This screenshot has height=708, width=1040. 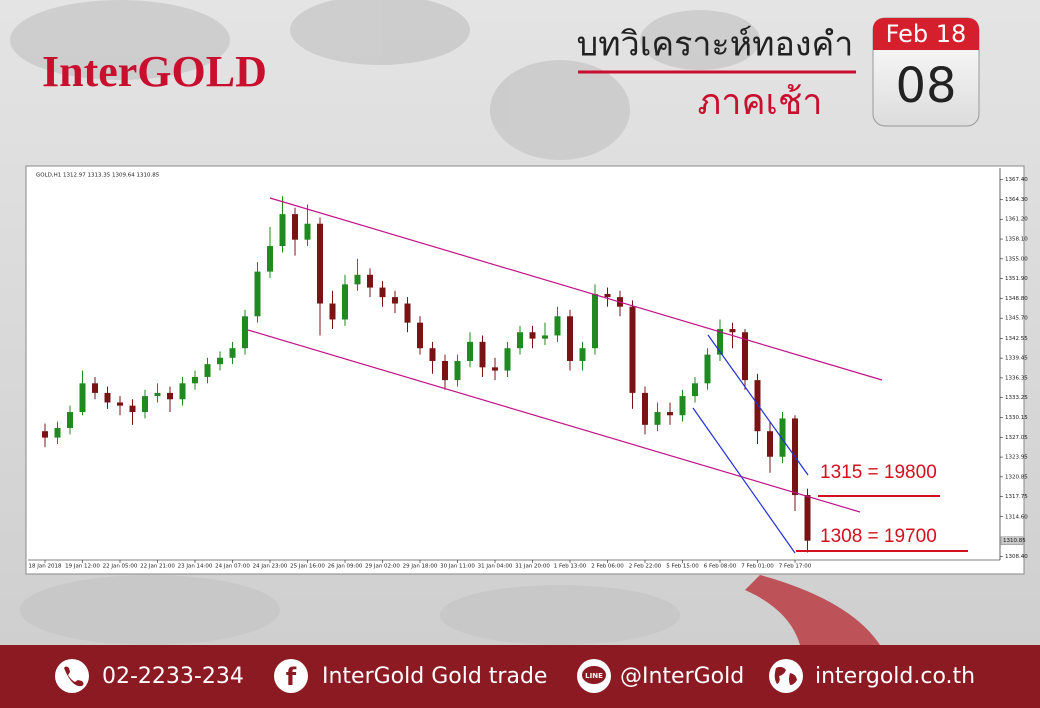 What do you see at coordinates (607, 567) in the screenshot?
I see `x-tick-label: 2 Feb 06:00` at bounding box center [607, 567].